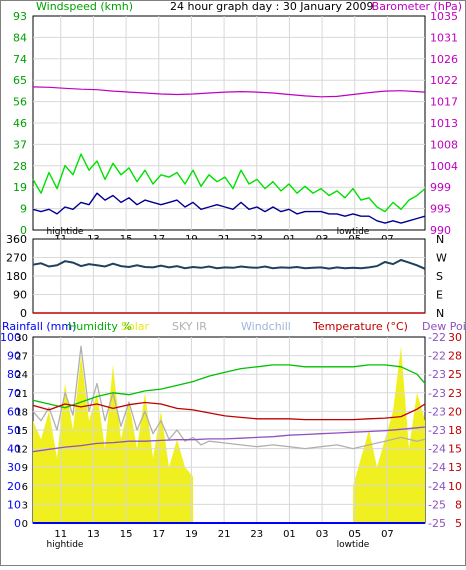  What do you see at coordinates (20, 16) in the screenshot?
I see `windspeed-tick-label: 93` at bounding box center [20, 16].